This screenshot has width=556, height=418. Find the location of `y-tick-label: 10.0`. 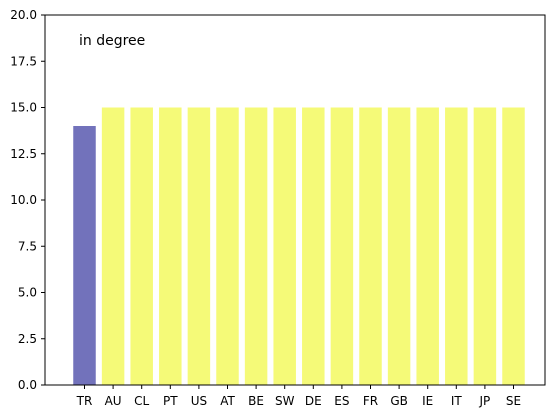

y-tick-label: 10.0 is located at coordinates (23, 200).